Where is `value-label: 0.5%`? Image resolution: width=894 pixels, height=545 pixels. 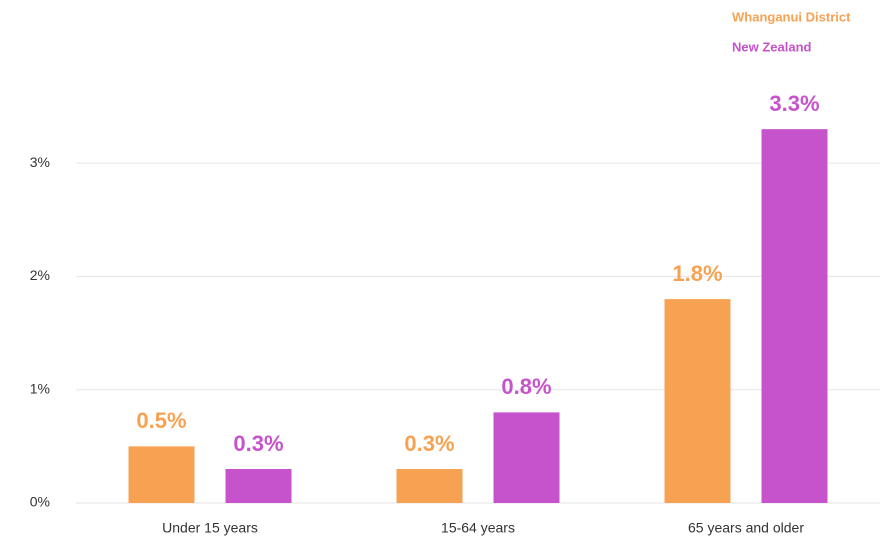 value-label: 0.5% is located at coordinates (161, 420).